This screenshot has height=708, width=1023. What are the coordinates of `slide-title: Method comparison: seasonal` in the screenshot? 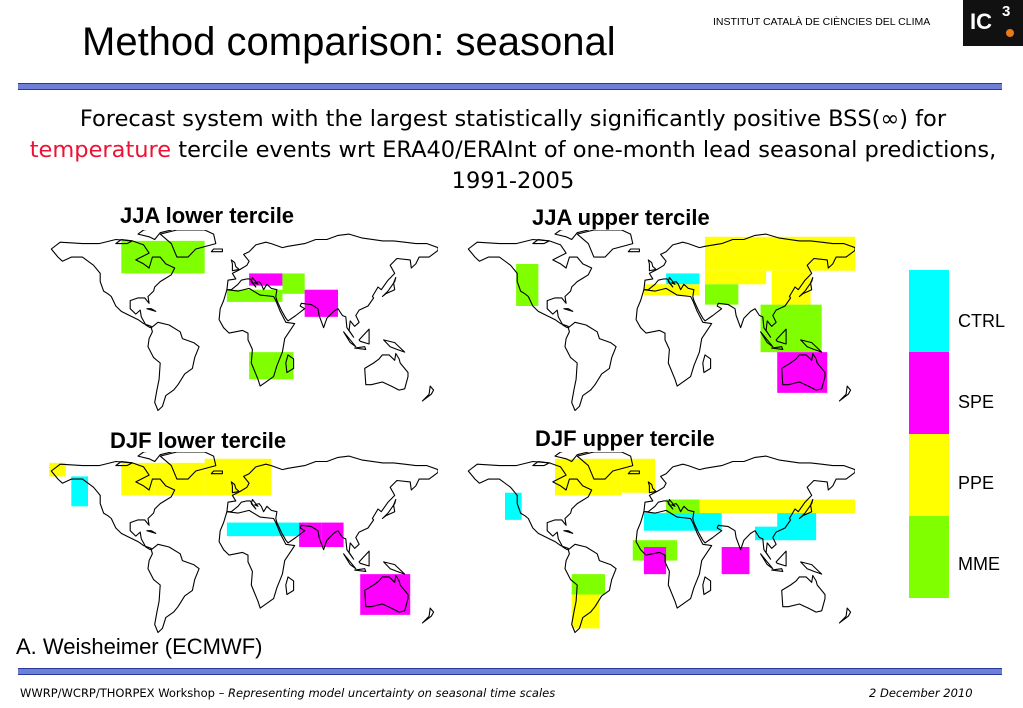 It's located at (349, 42).